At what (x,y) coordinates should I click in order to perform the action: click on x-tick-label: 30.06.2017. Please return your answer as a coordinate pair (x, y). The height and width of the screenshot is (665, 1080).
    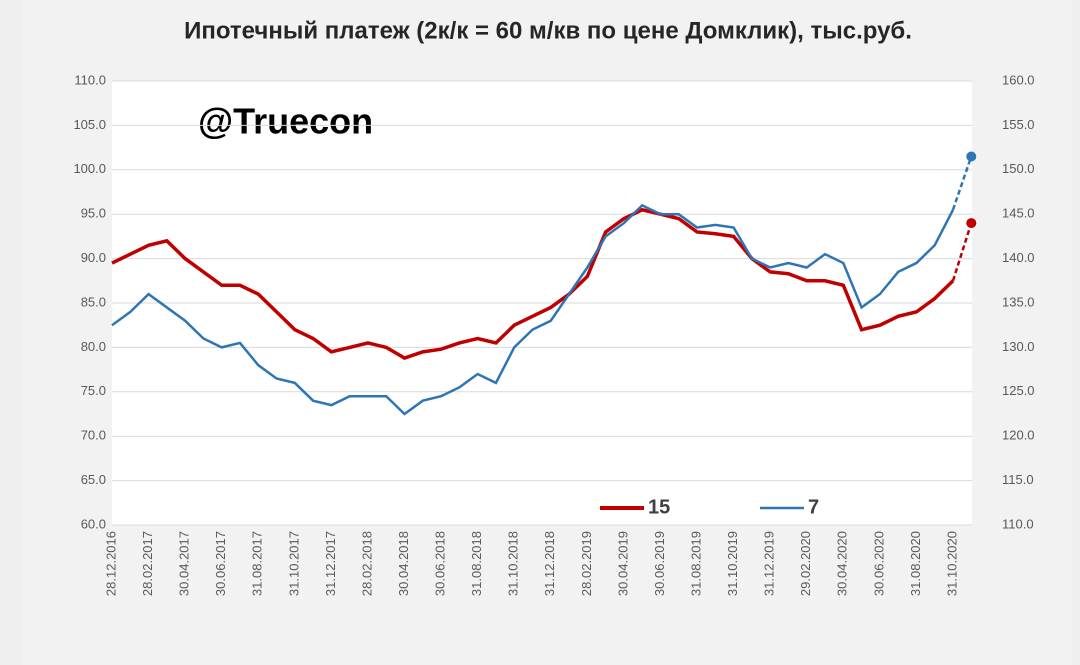
    Looking at the image, I should click on (220, 563).